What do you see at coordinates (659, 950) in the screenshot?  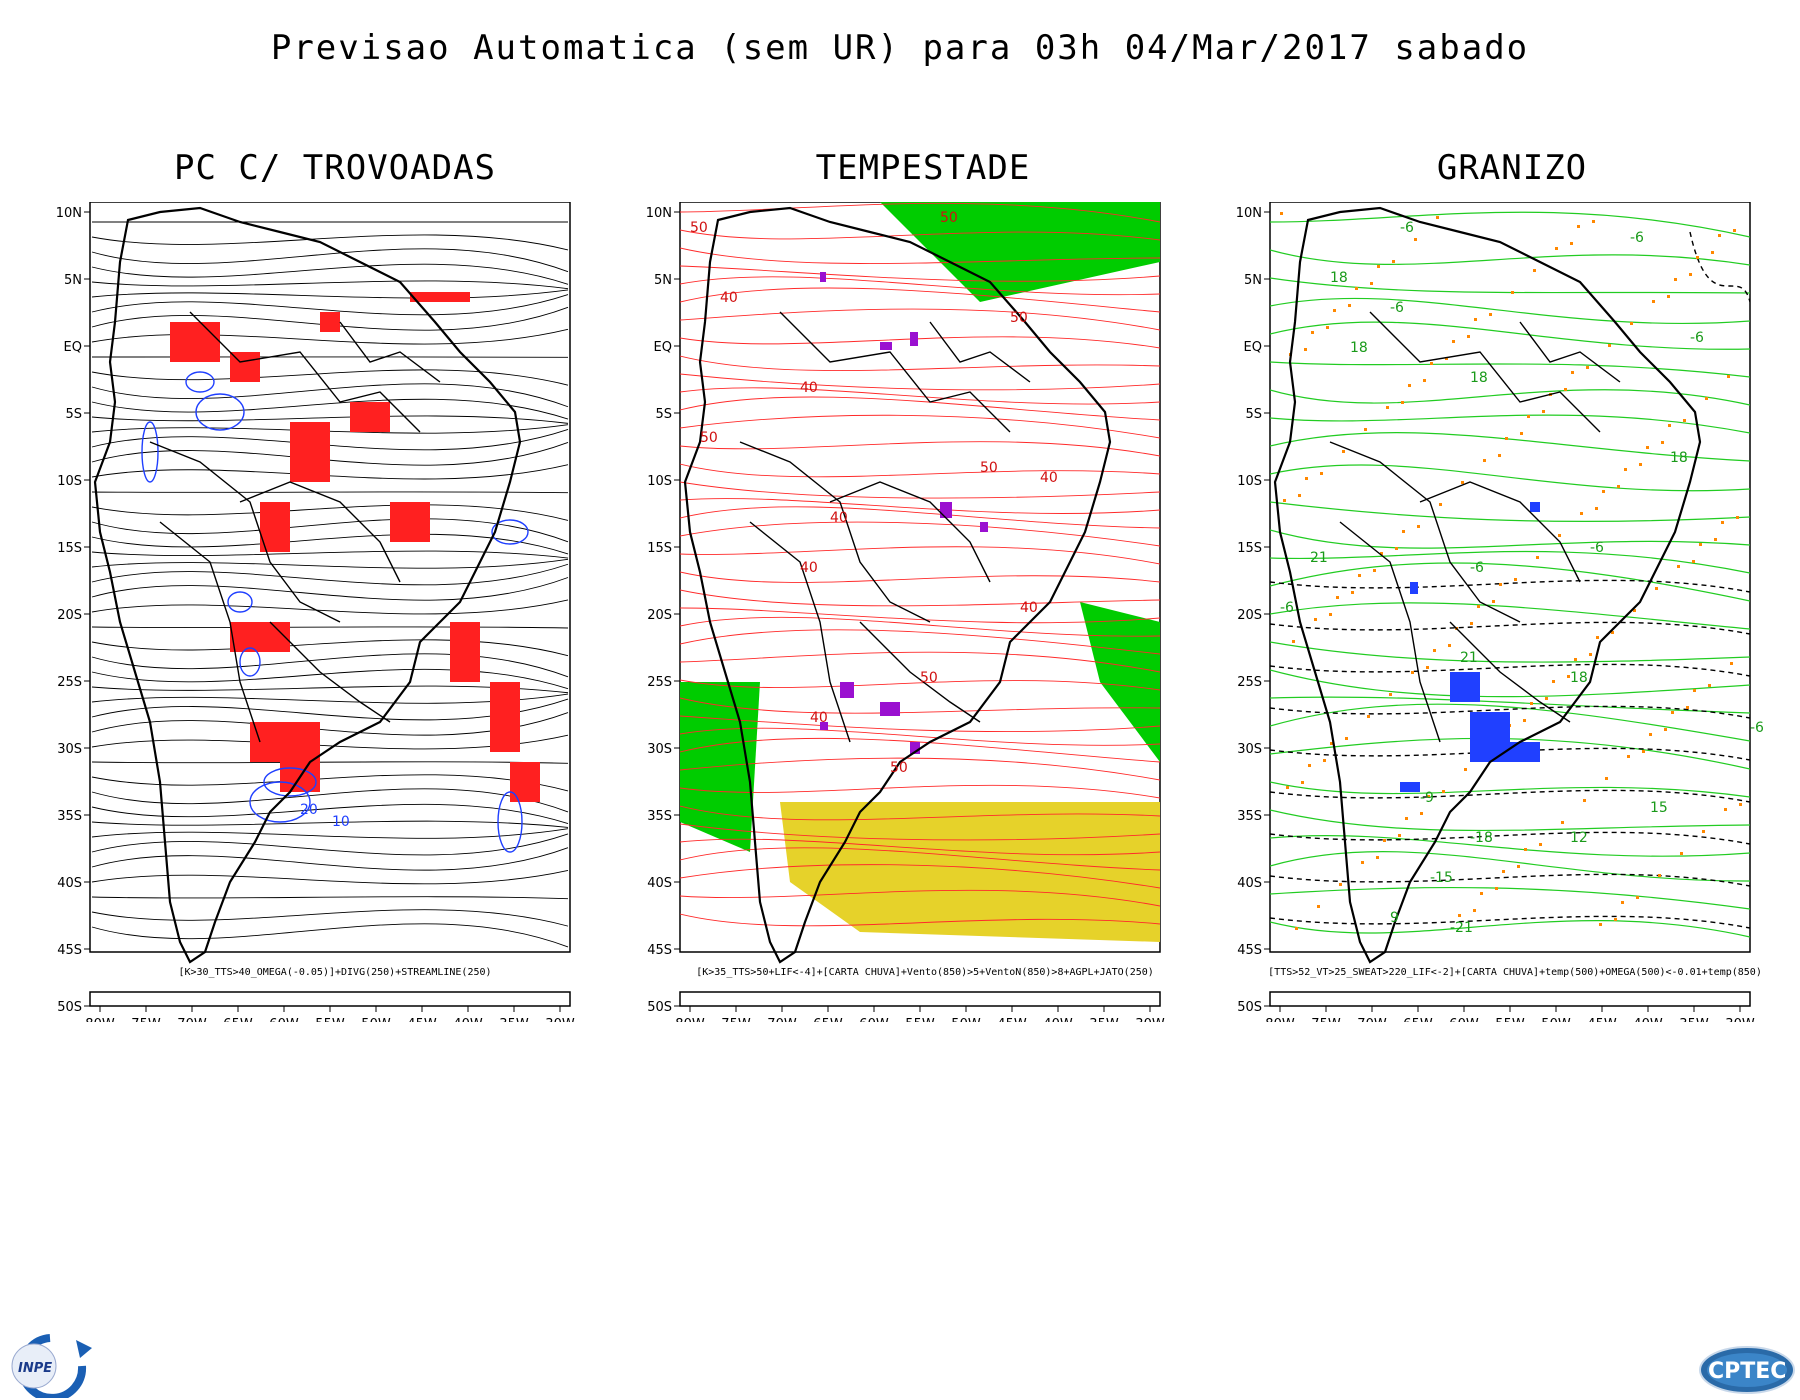 I see `lat-label: 45S` at bounding box center [659, 950].